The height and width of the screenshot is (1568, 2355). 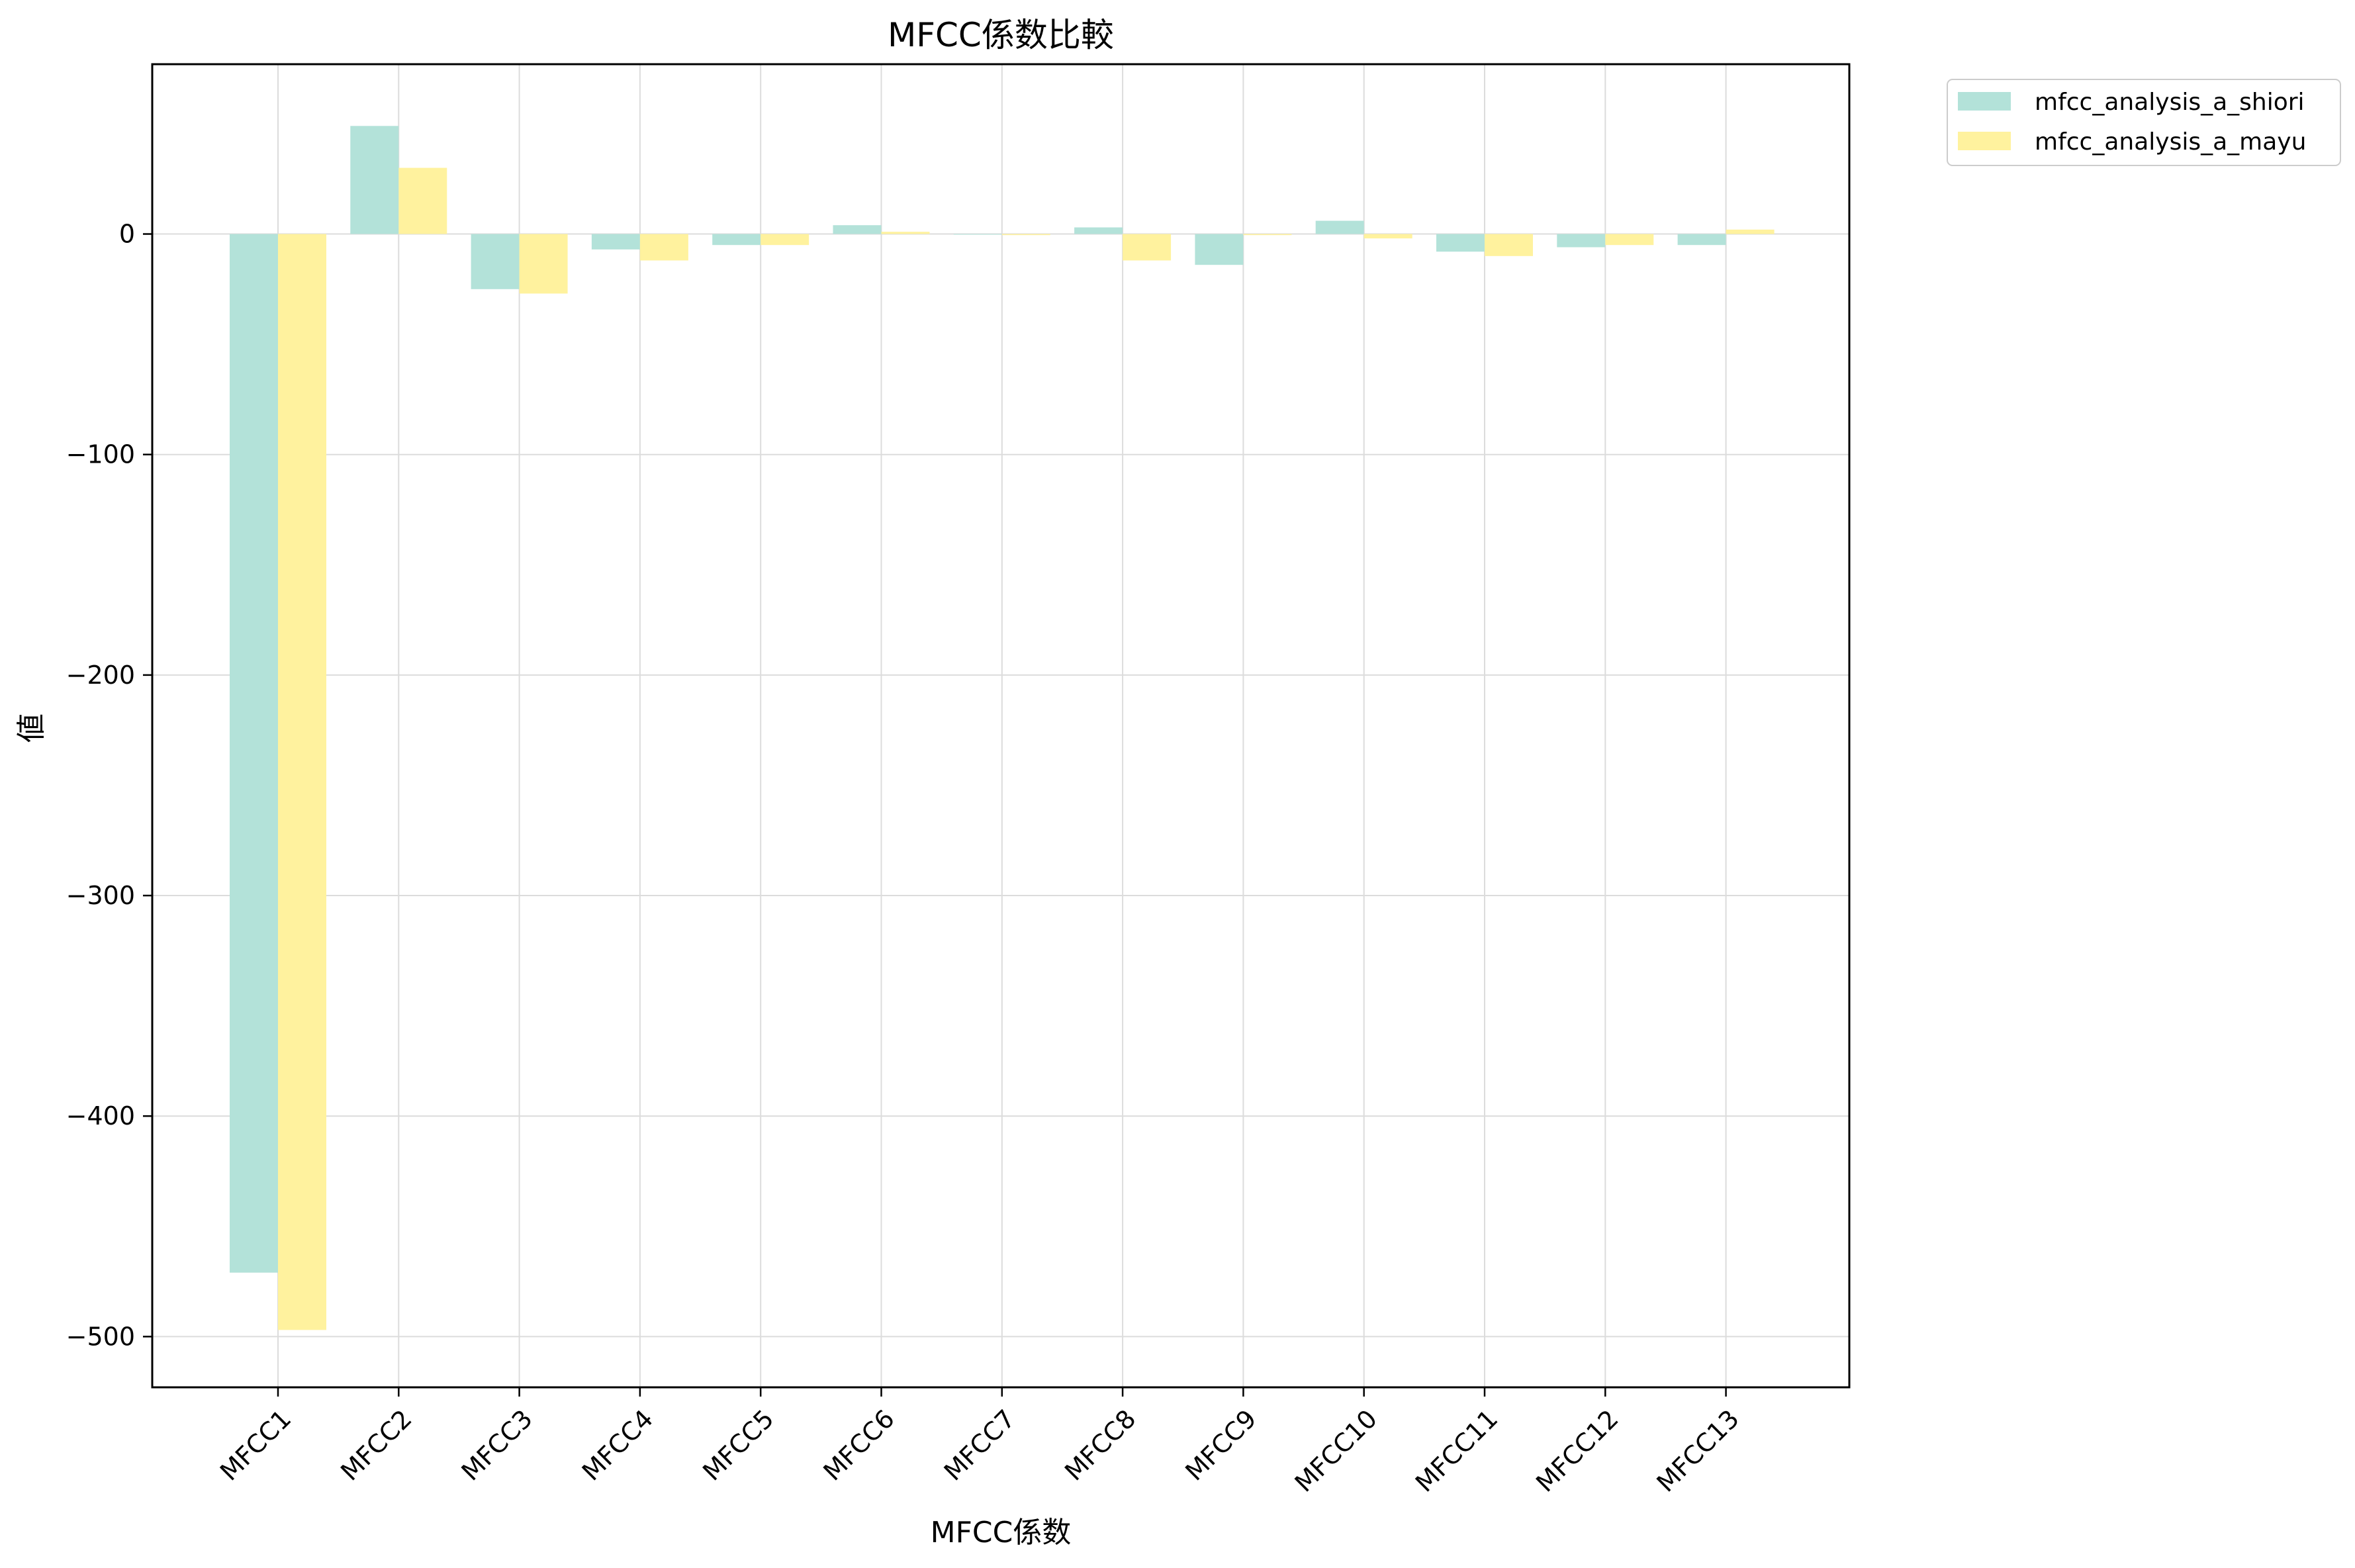 What do you see at coordinates (664, 247) in the screenshot?
I see `bar-mayu-mfcc4` at bounding box center [664, 247].